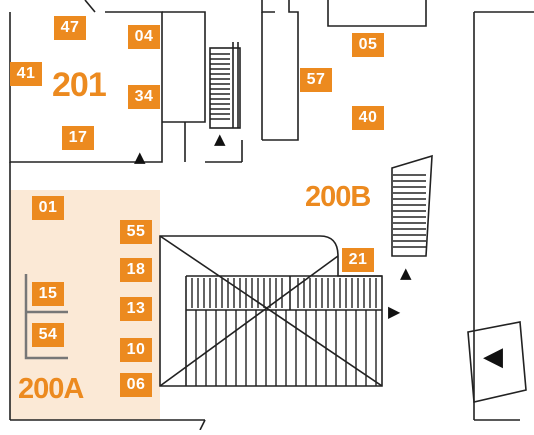 This screenshot has height=435, width=534. What do you see at coordinates (136, 350) in the screenshot?
I see `location-tag-10: 10` at bounding box center [136, 350].